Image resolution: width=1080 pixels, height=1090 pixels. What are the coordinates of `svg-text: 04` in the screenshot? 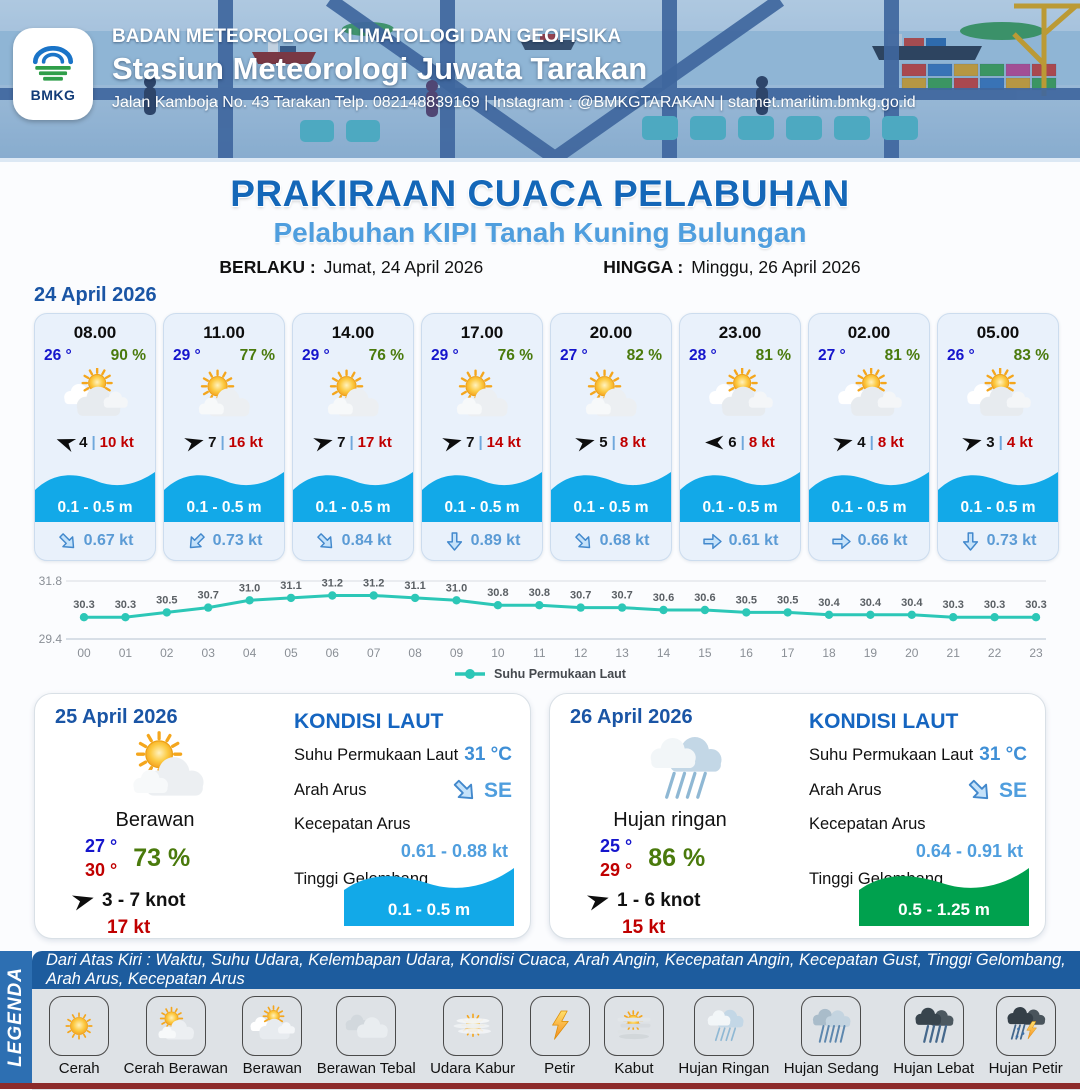 It's located at (250, 653).